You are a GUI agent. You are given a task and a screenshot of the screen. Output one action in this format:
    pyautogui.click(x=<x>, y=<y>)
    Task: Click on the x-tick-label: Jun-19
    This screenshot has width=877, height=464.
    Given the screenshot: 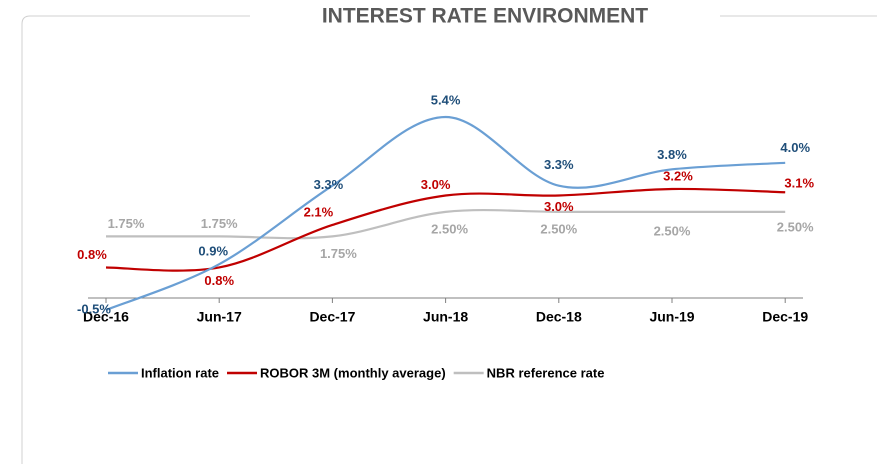 What is the action you would take?
    pyautogui.click(x=671, y=317)
    